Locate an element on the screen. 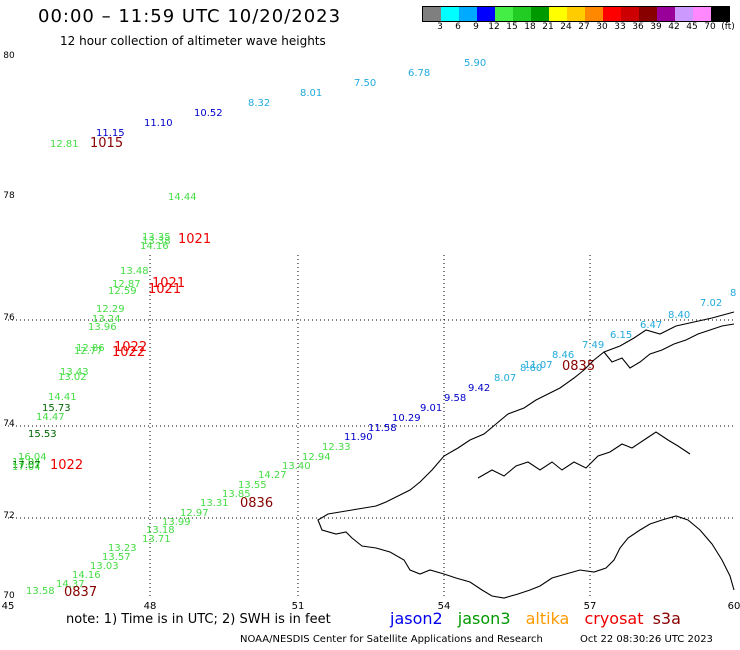  wave-height-value: 8.32 is located at coordinates (259, 103).